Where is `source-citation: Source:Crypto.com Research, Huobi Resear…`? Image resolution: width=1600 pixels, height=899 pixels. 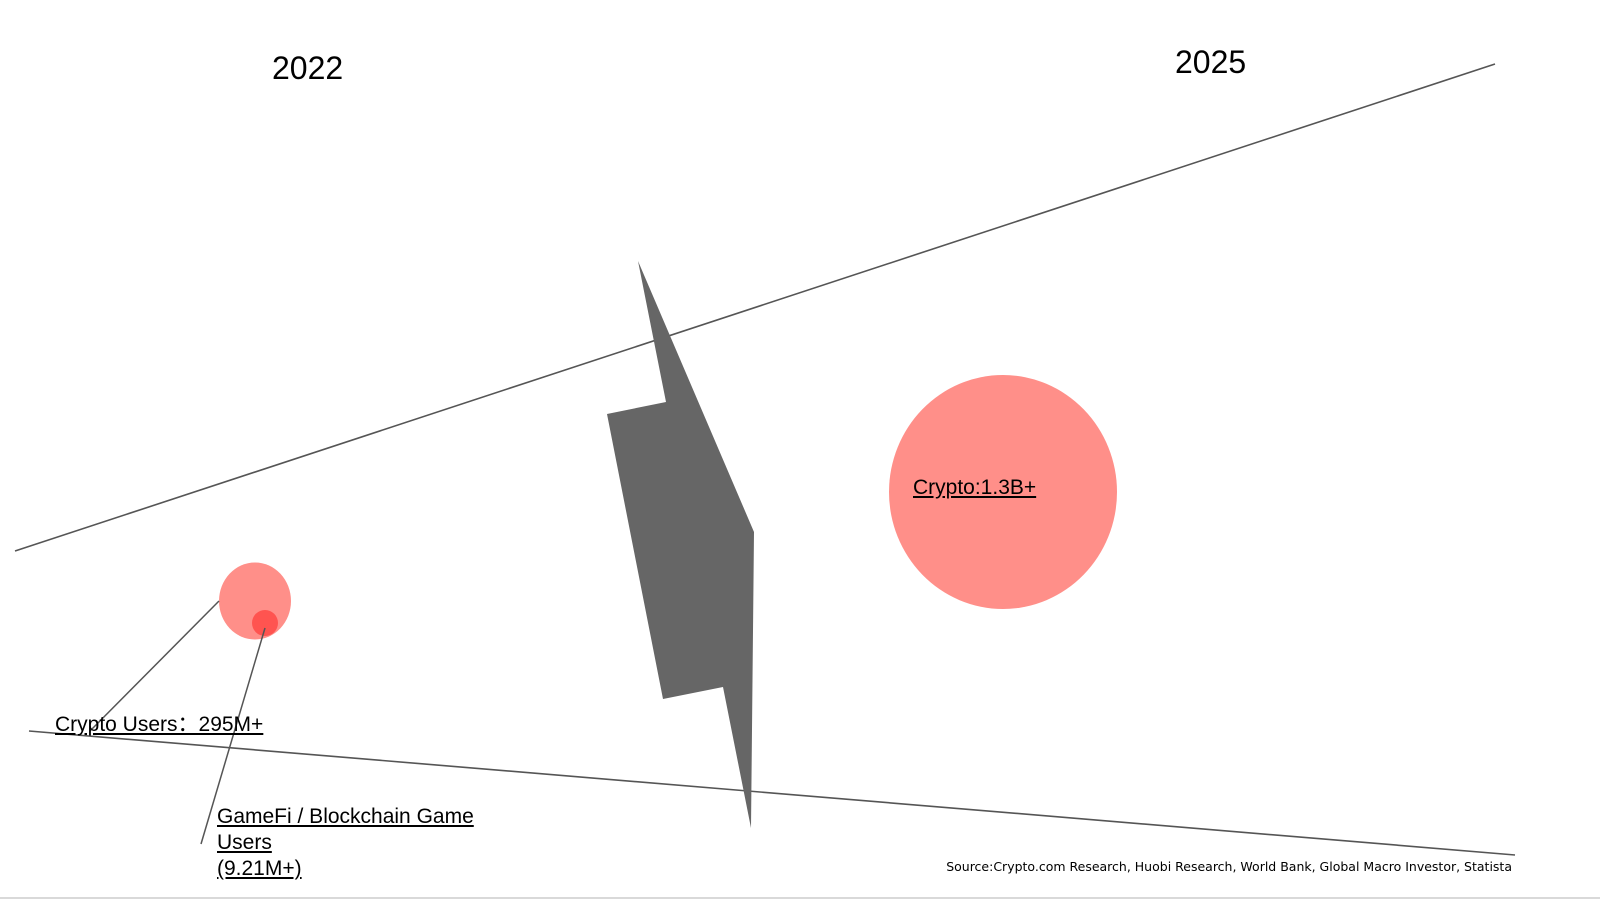
source-citation: Source:Crypto.com Research, Huobi Resear… is located at coordinates (1229, 866).